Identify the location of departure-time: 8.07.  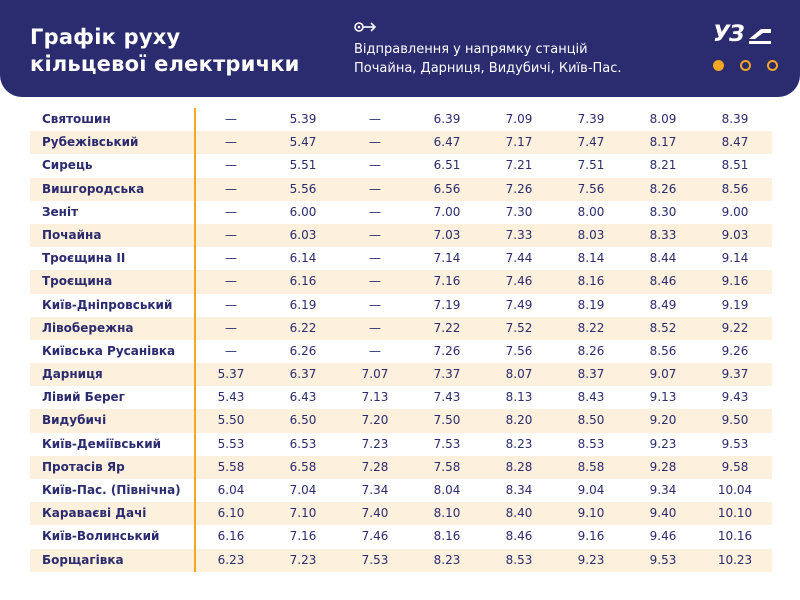
(519, 374).